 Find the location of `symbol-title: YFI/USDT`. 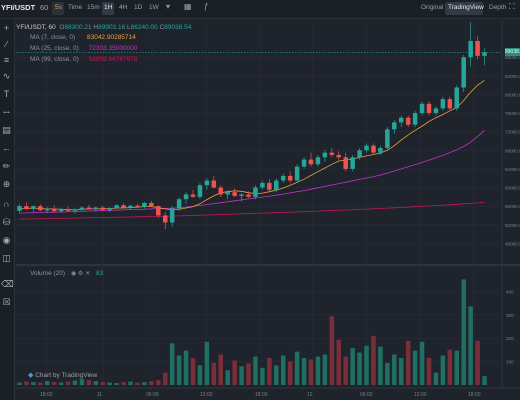

symbol-title: YFI/USDT is located at coordinates (18, 7).